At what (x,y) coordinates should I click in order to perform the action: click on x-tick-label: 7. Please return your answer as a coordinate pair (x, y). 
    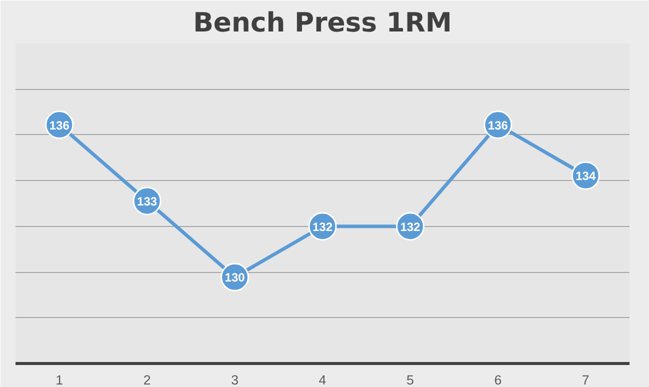
    Looking at the image, I should click on (586, 379).